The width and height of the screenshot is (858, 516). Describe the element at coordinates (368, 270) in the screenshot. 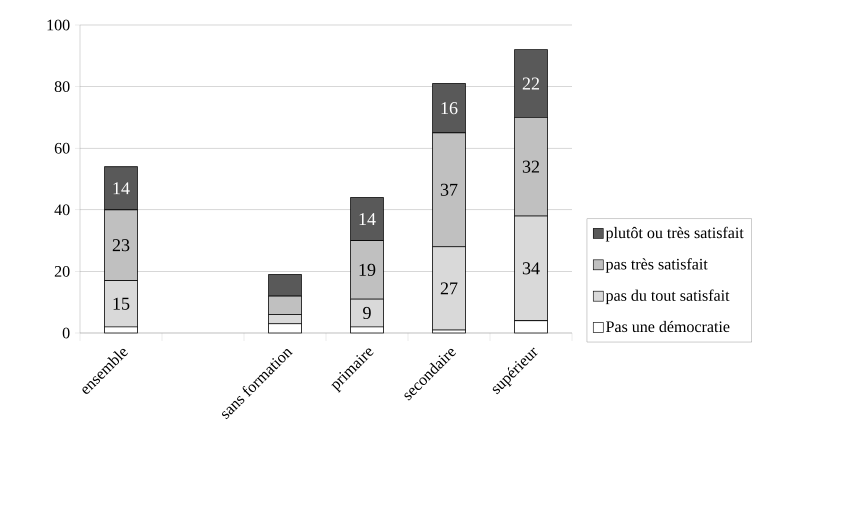

I see `data-label: 19` at that location.